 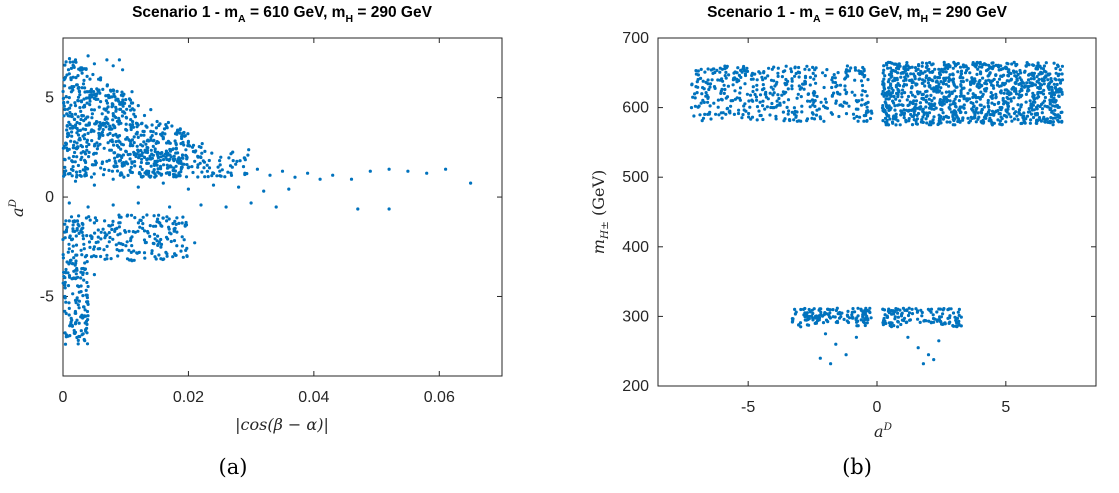 I want to click on y-tick-label: 200, so click(x=635, y=386).